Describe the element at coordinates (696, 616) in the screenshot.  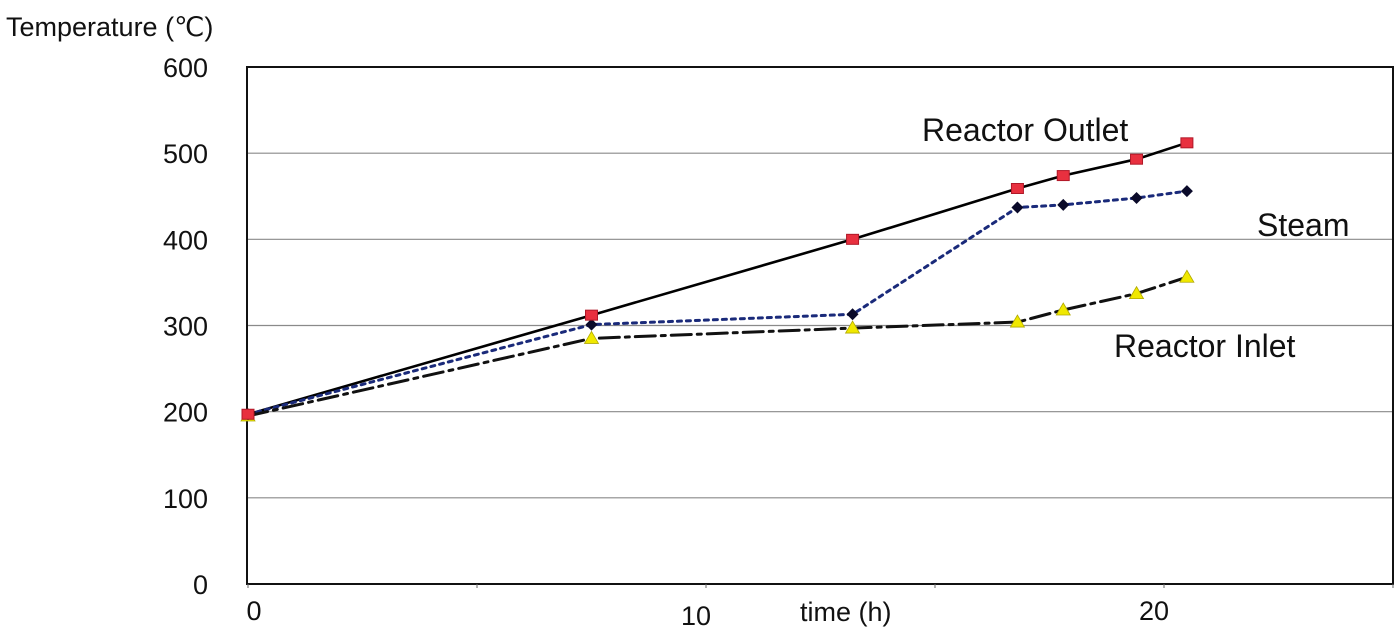
I see `x-tick-label: 10` at that location.